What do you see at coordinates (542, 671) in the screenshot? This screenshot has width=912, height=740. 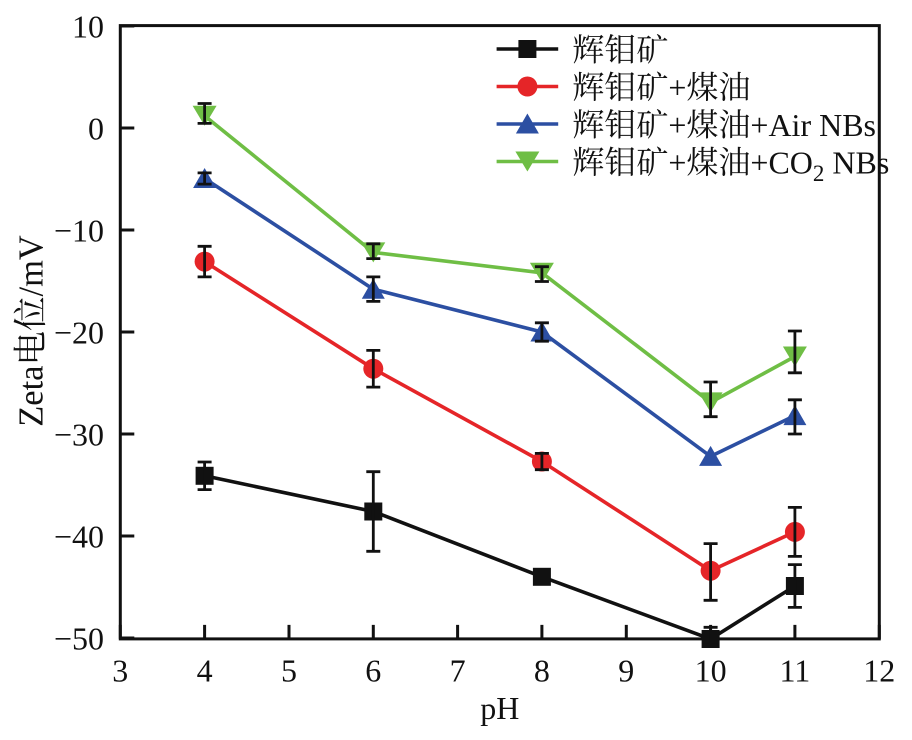 I see `svg-text: 8` at bounding box center [542, 671].